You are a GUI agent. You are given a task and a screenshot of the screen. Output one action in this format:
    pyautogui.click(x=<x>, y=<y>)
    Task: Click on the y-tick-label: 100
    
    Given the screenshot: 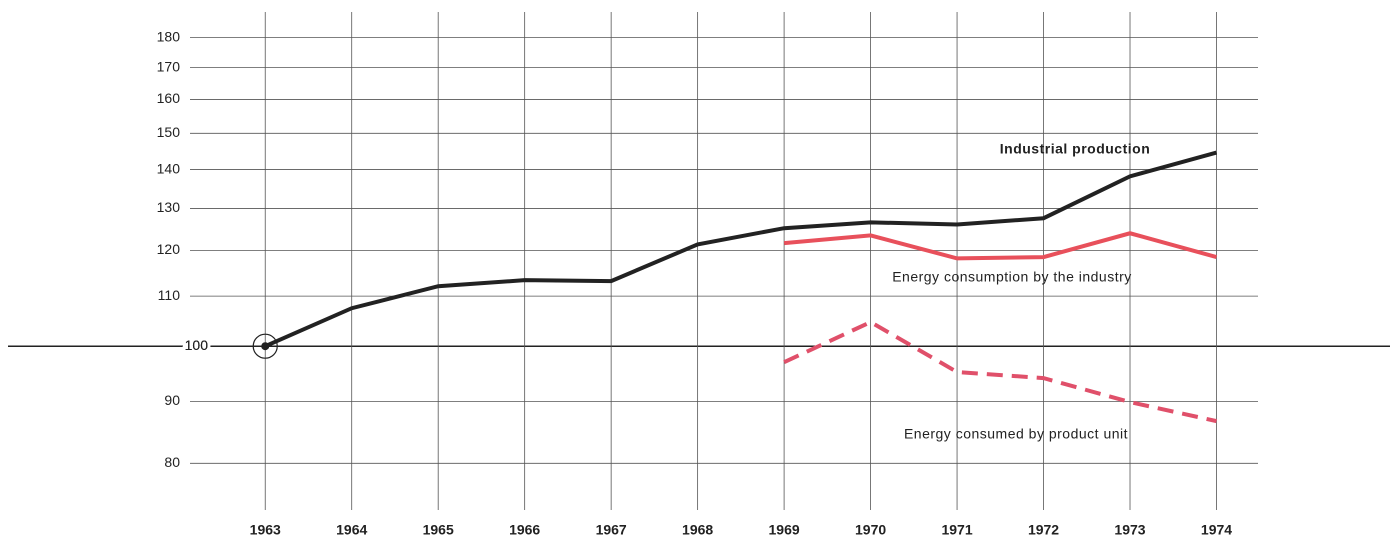 What is the action you would take?
    pyautogui.click(x=197, y=345)
    